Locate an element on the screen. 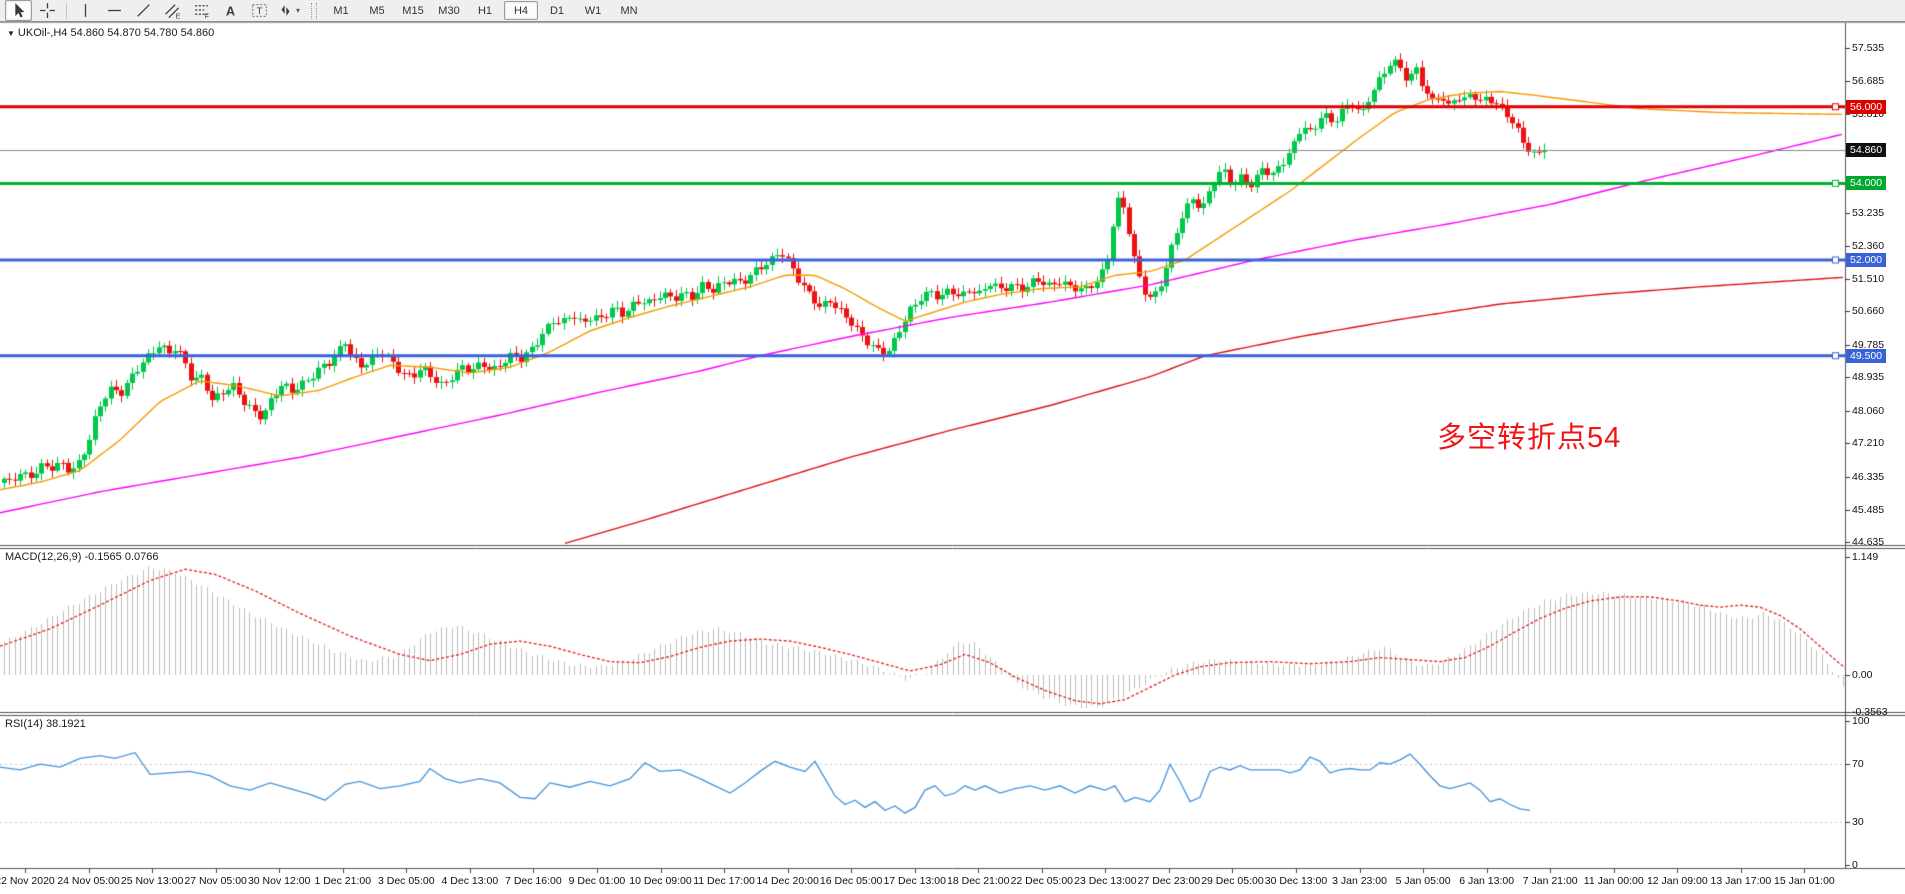 The image size is (1905, 894). equidistant-channel-tool-button: E is located at coordinates (172, 10).